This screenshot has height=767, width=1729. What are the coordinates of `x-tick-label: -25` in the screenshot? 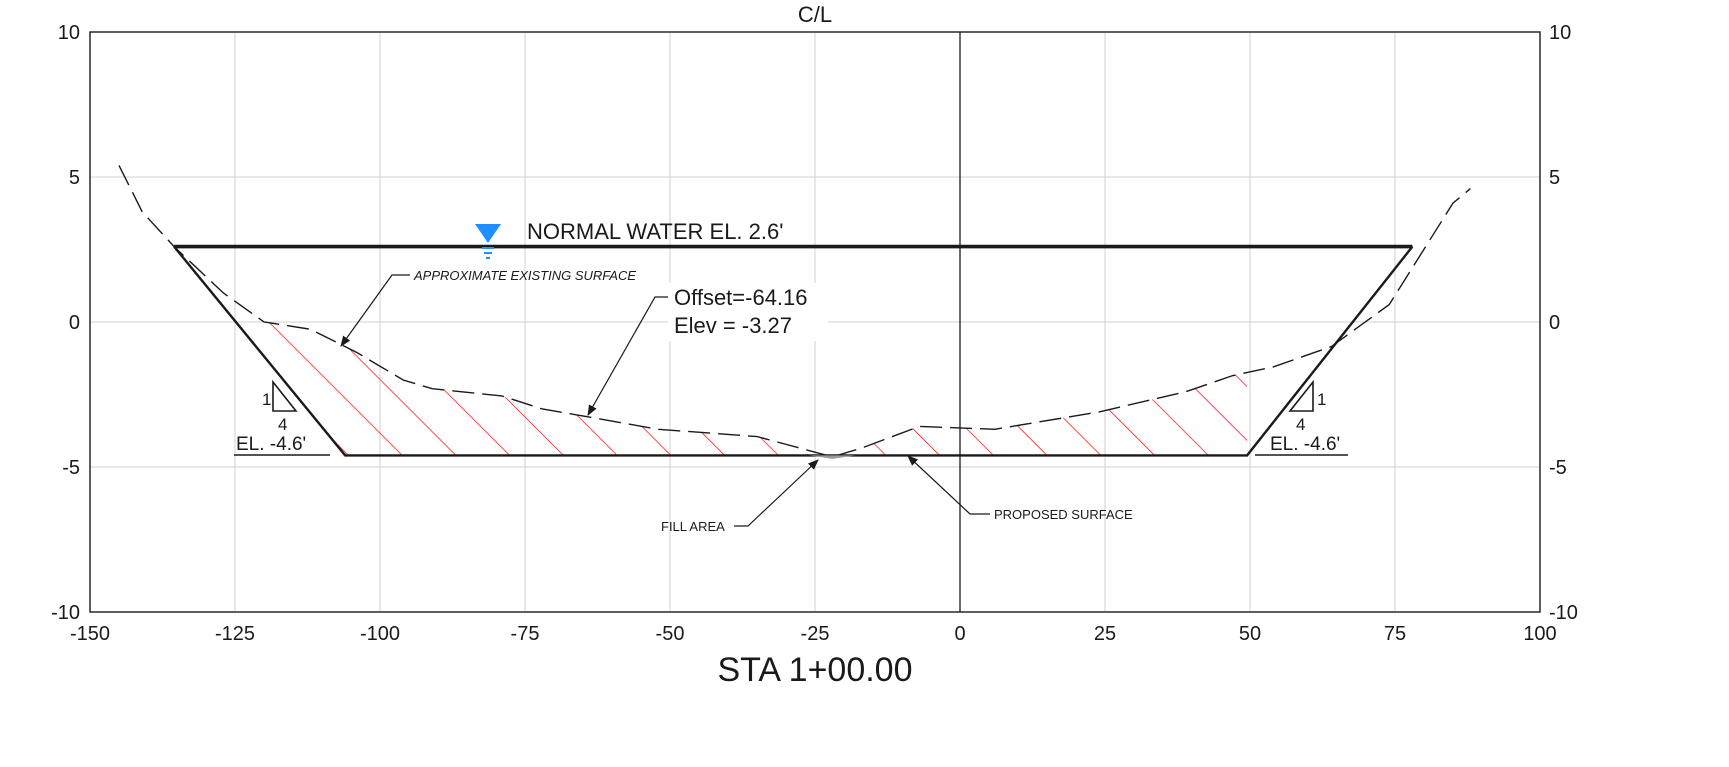 It's located at (815, 634).